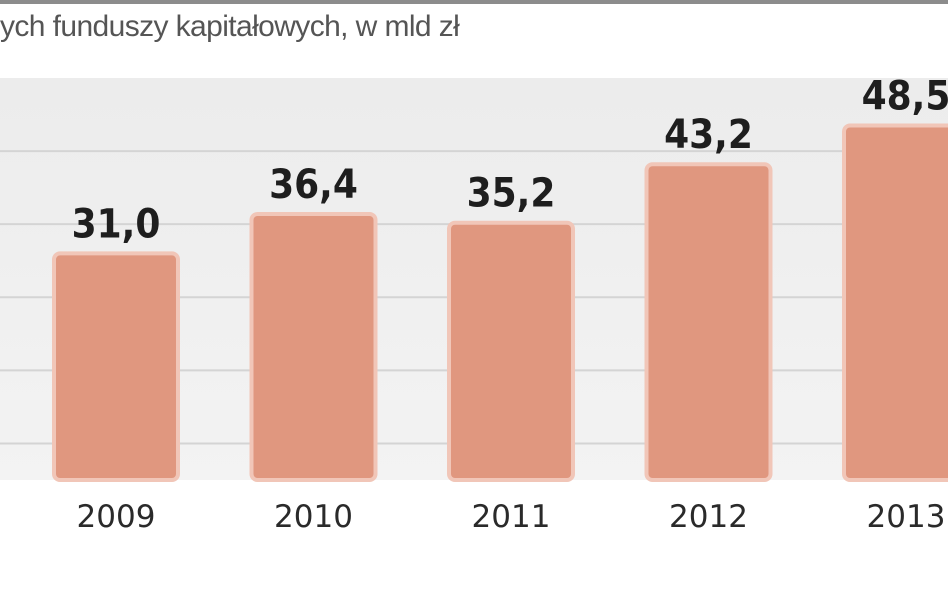 This screenshot has width=948, height=593. Describe the element at coordinates (313, 517) in the screenshot. I see `x-tick-label-2010: 2010` at that location.